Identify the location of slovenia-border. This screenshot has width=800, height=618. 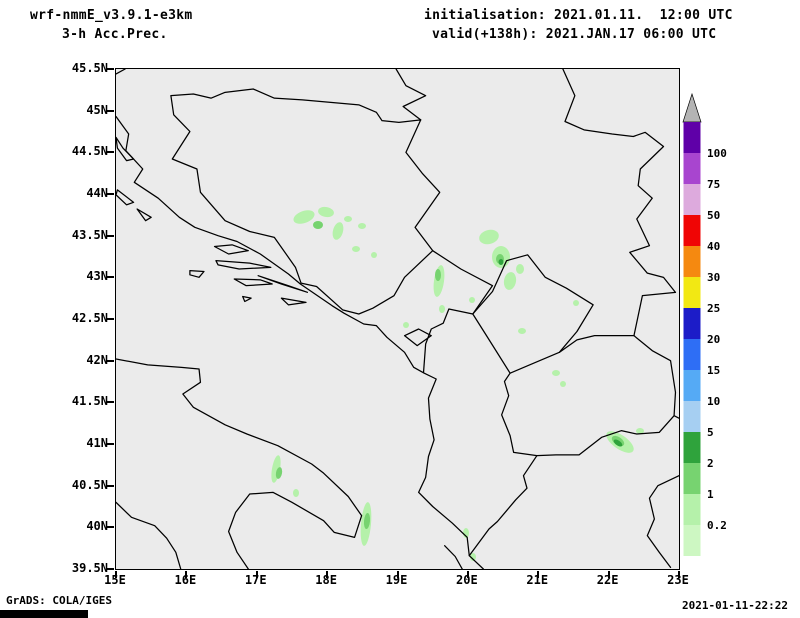
(120, 71).